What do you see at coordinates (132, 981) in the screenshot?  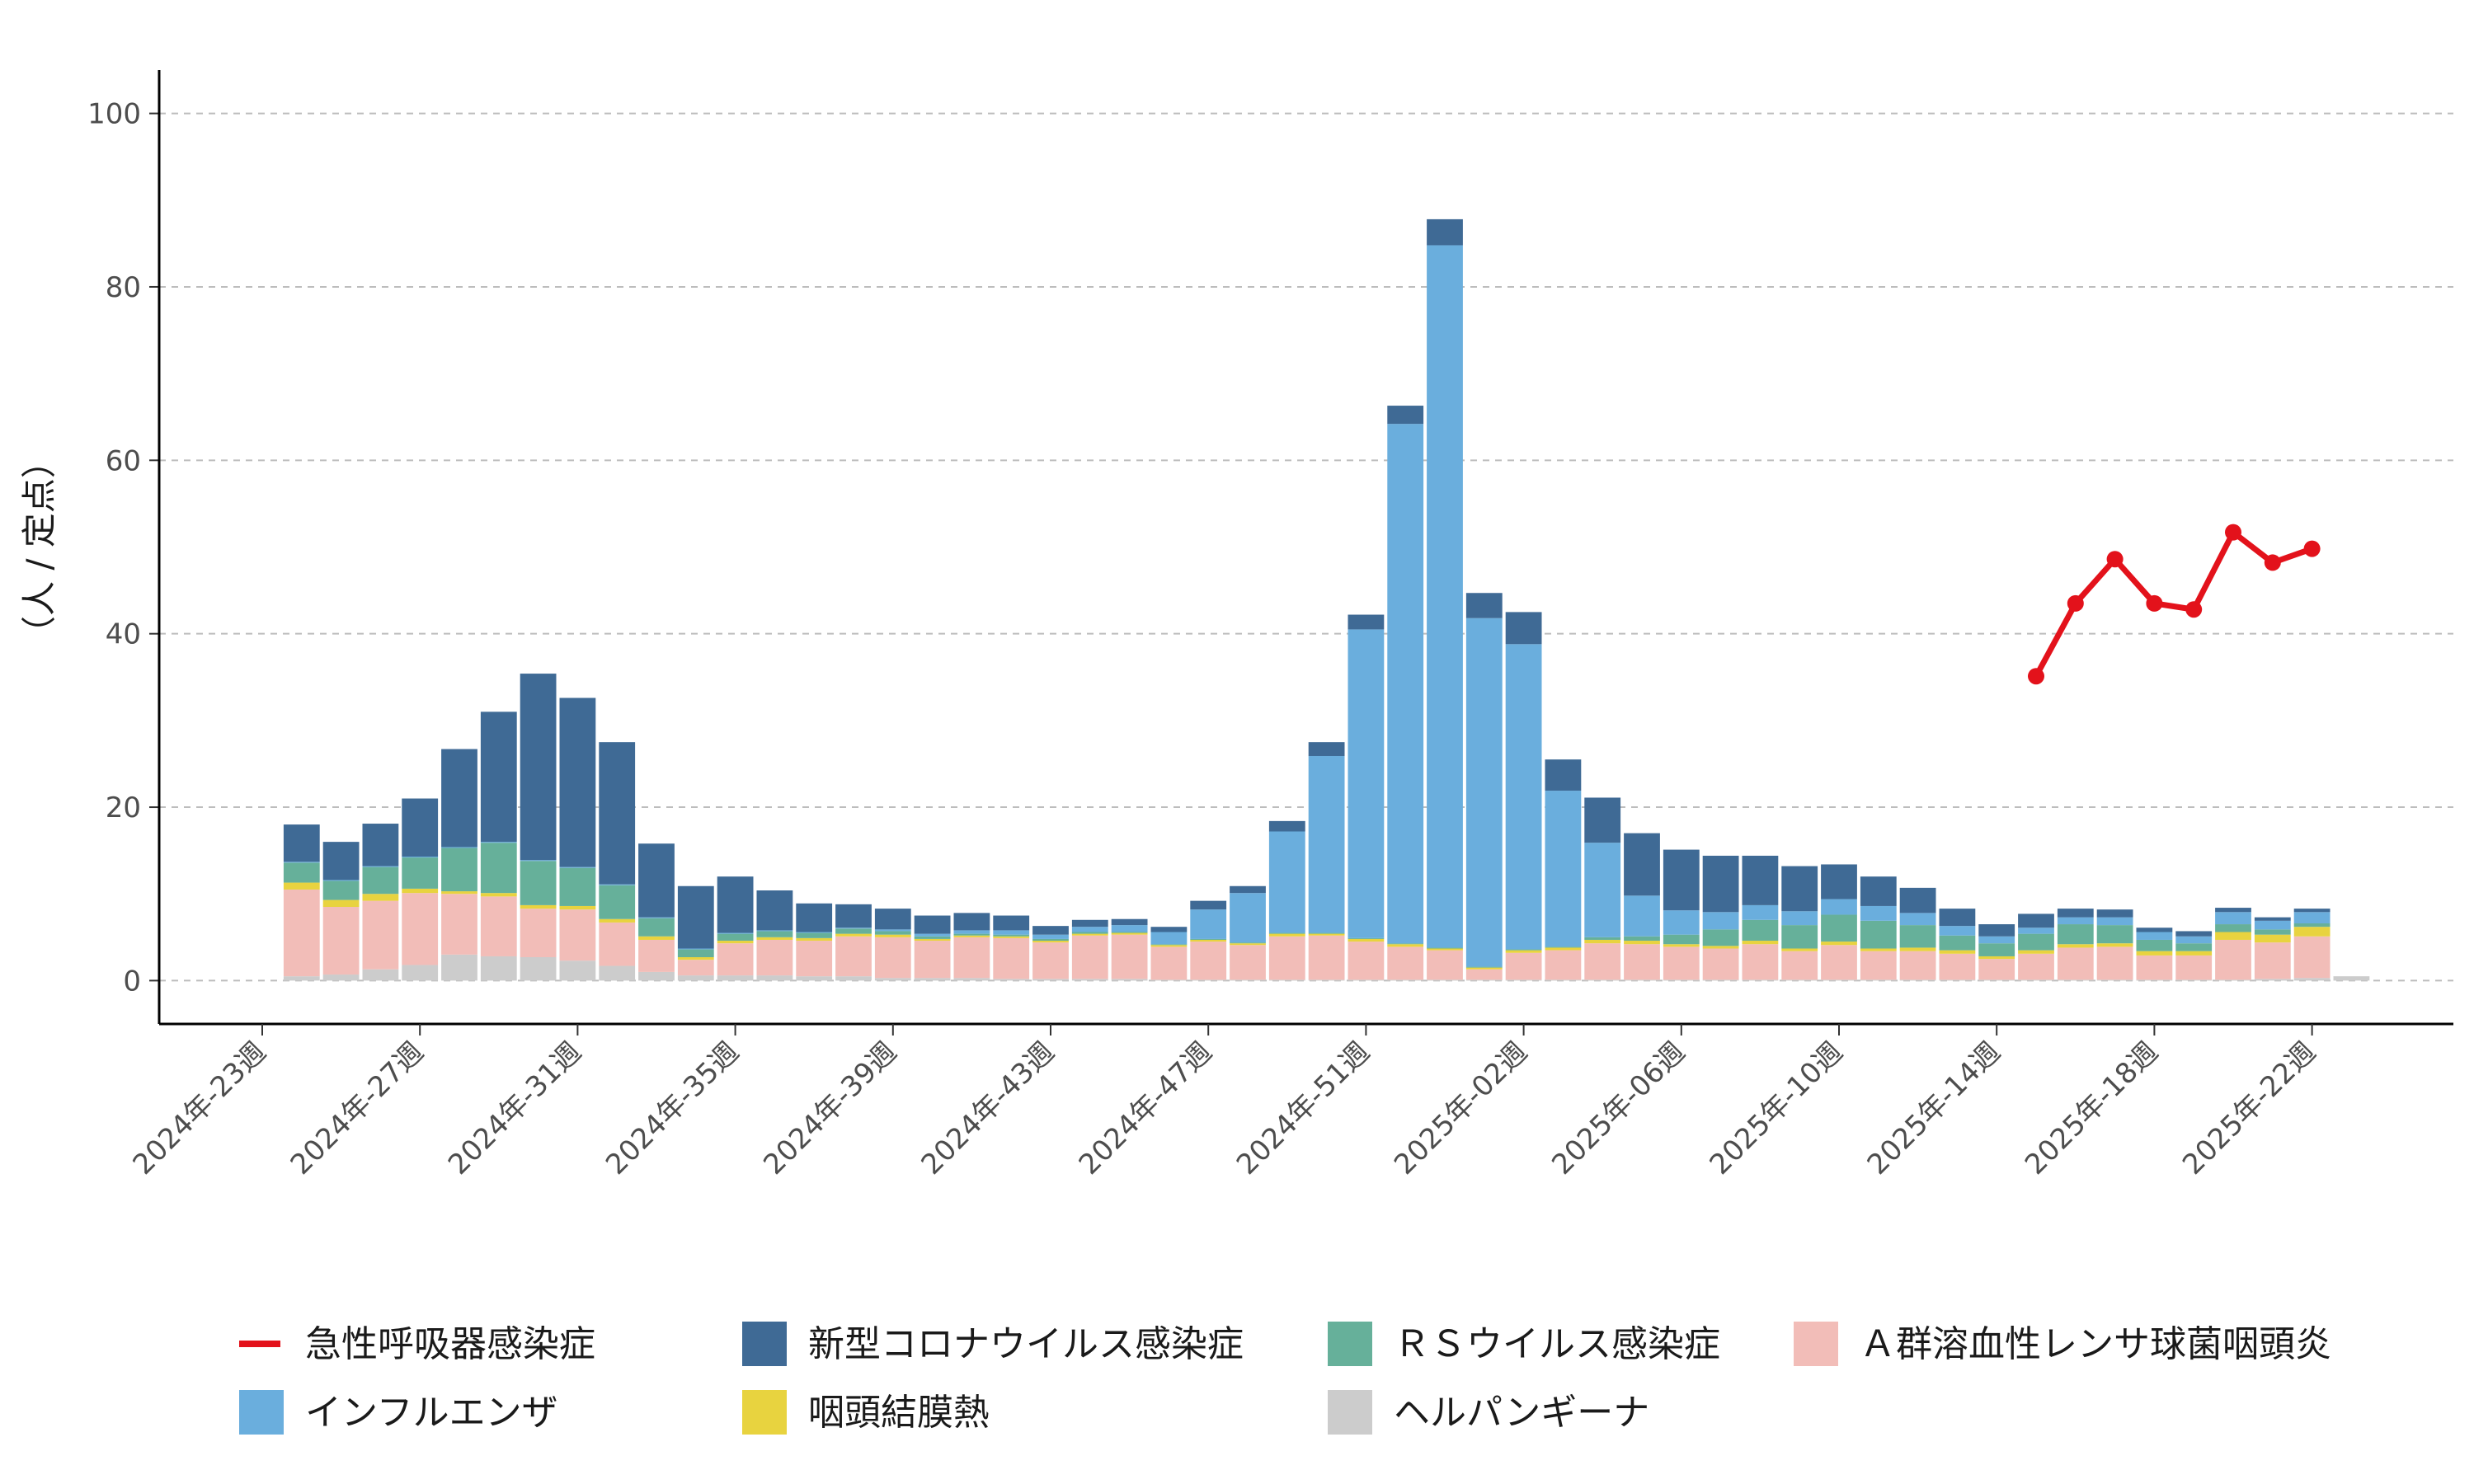 I see `y-tick-label: 0` at bounding box center [132, 981].